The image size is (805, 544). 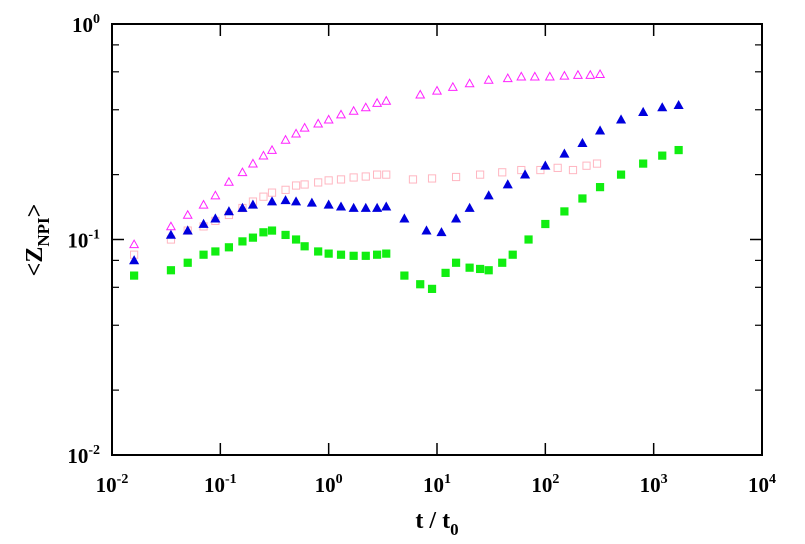 I want to click on x-tick-label: 10⁻², so click(x=112, y=484).